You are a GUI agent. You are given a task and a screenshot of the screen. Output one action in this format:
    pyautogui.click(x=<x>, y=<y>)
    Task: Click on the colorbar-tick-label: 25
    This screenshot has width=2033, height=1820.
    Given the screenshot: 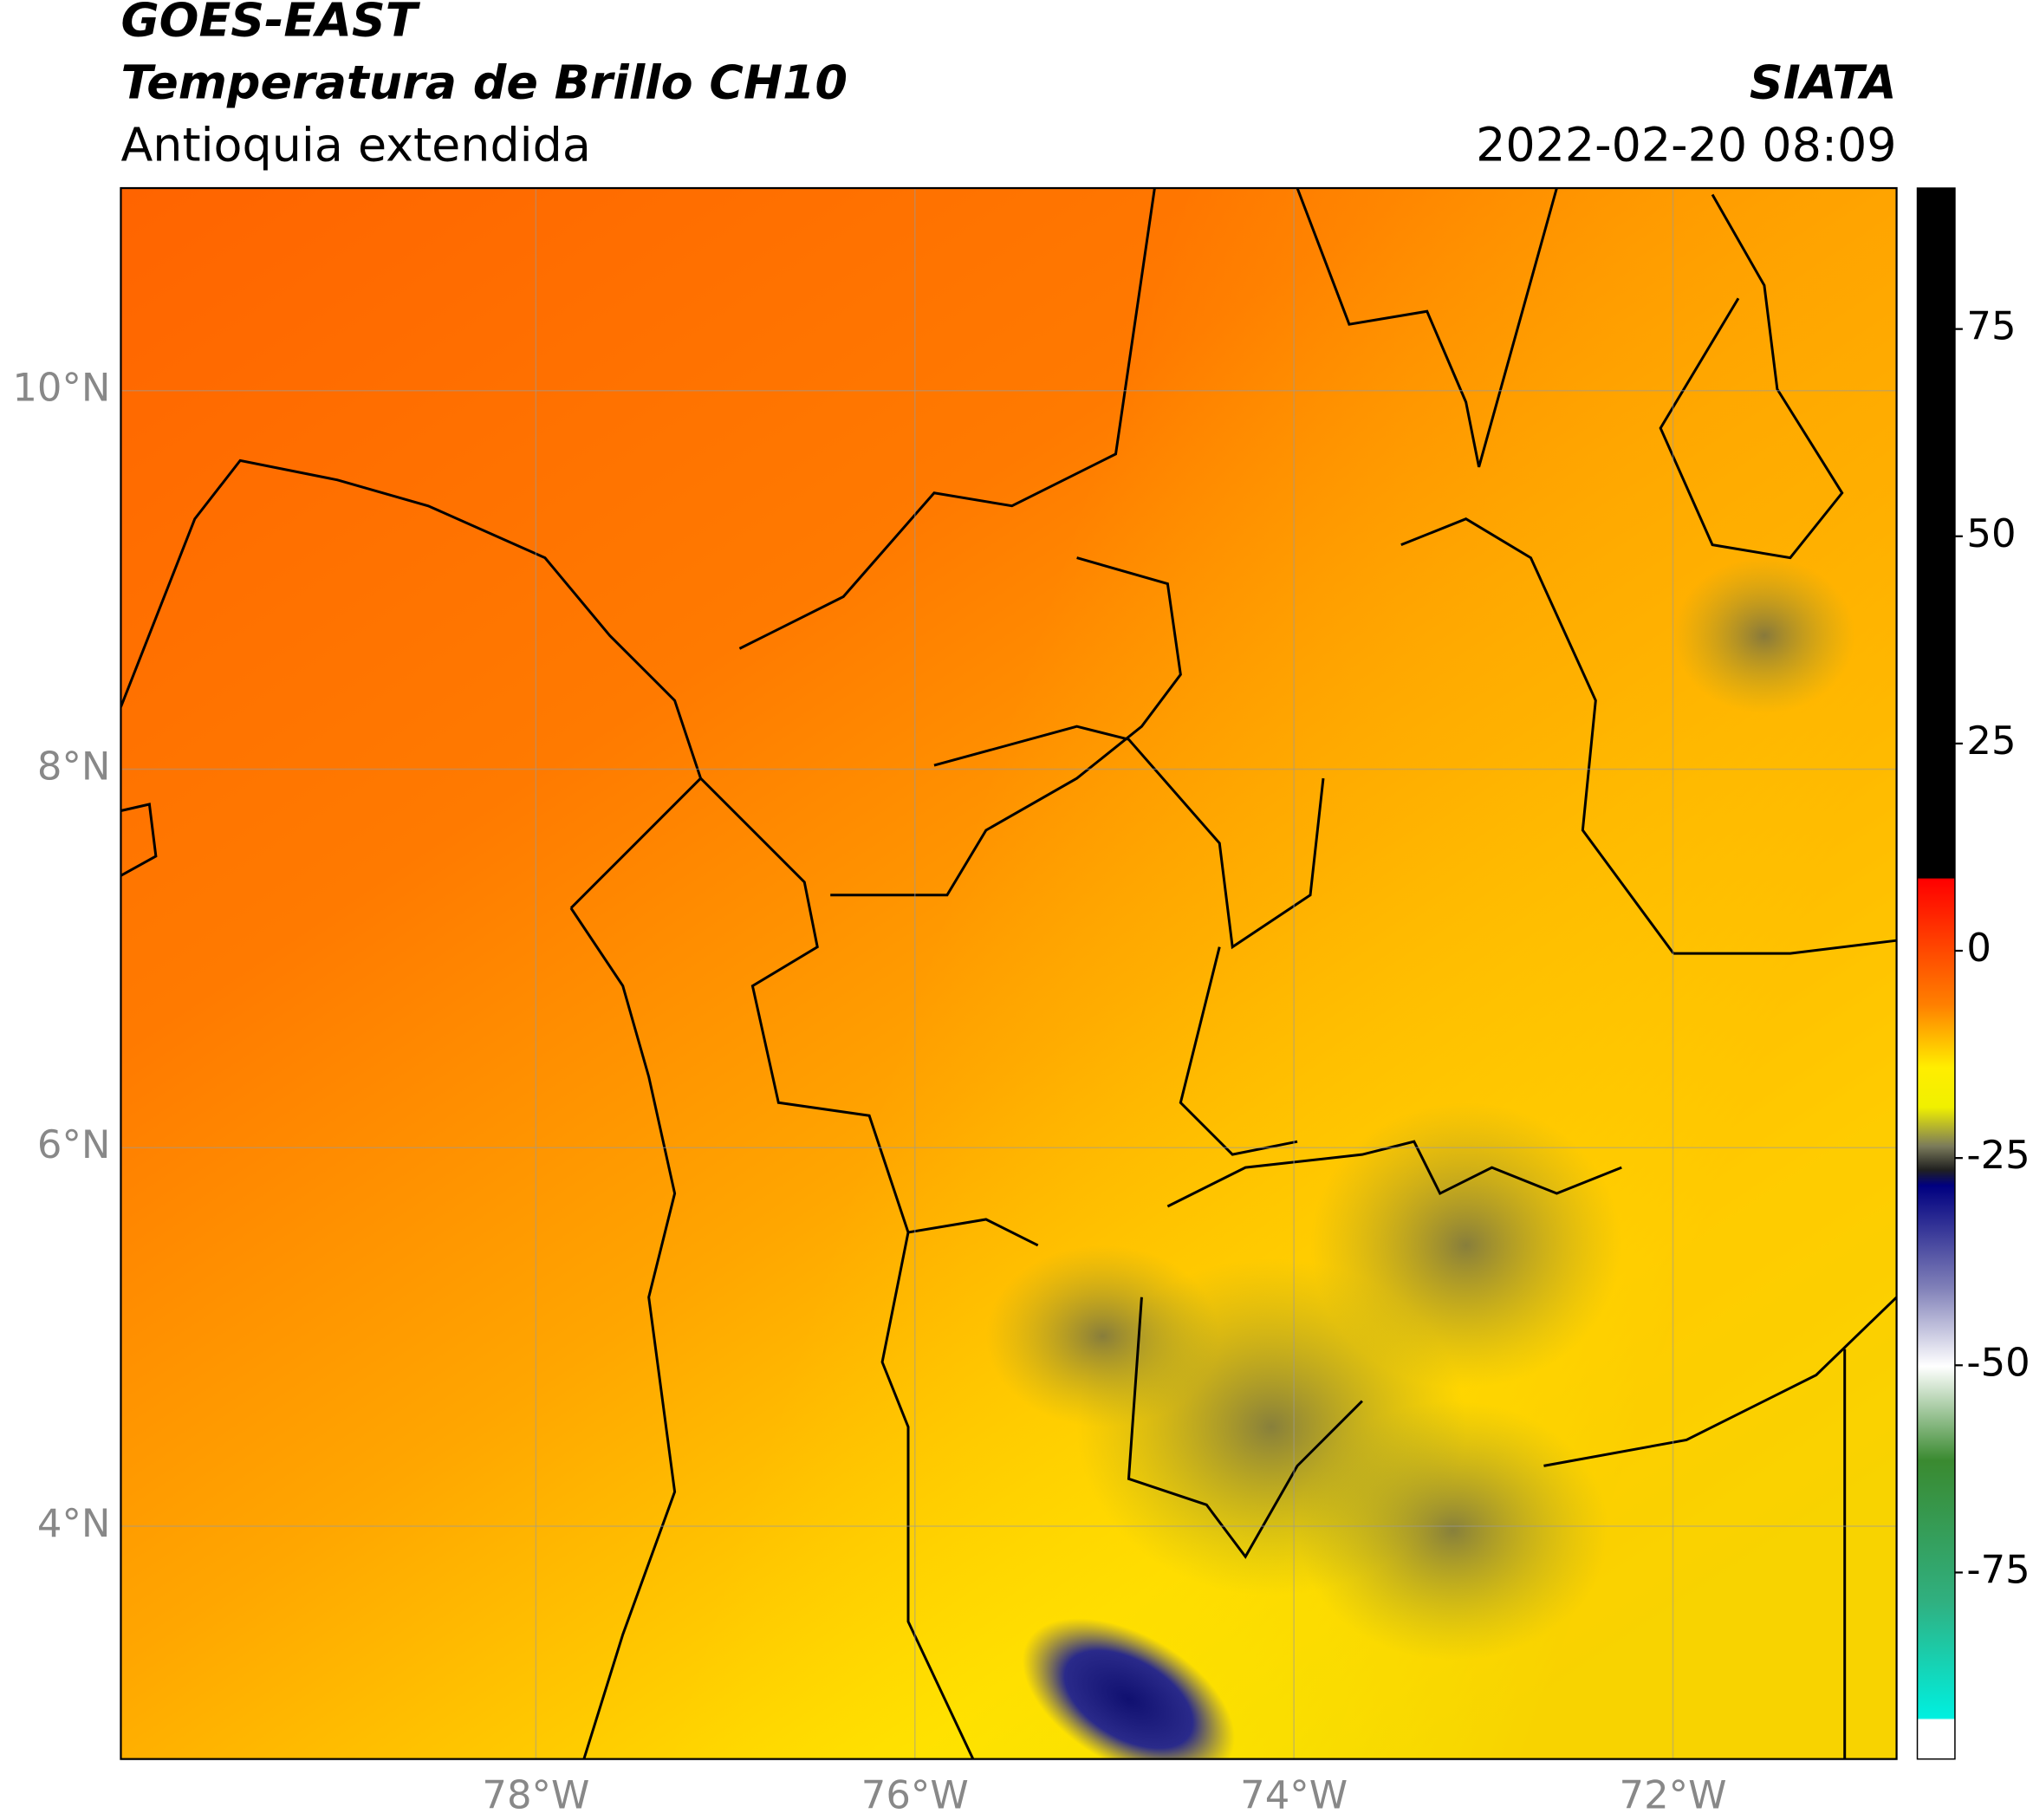 What is the action you would take?
    pyautogui.click(x=1991, y=741)
    